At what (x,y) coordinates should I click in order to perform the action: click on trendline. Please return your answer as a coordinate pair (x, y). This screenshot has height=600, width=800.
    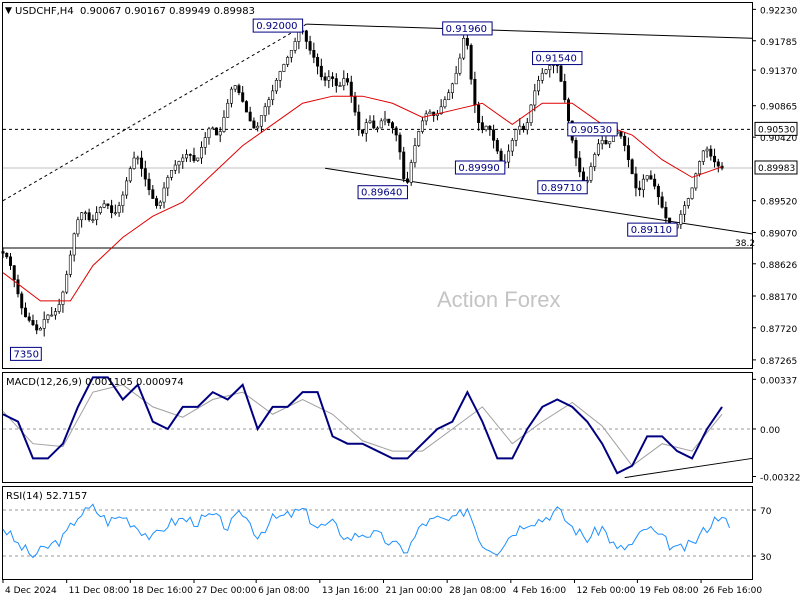
    Looking at the image, I should click on (529, 31).